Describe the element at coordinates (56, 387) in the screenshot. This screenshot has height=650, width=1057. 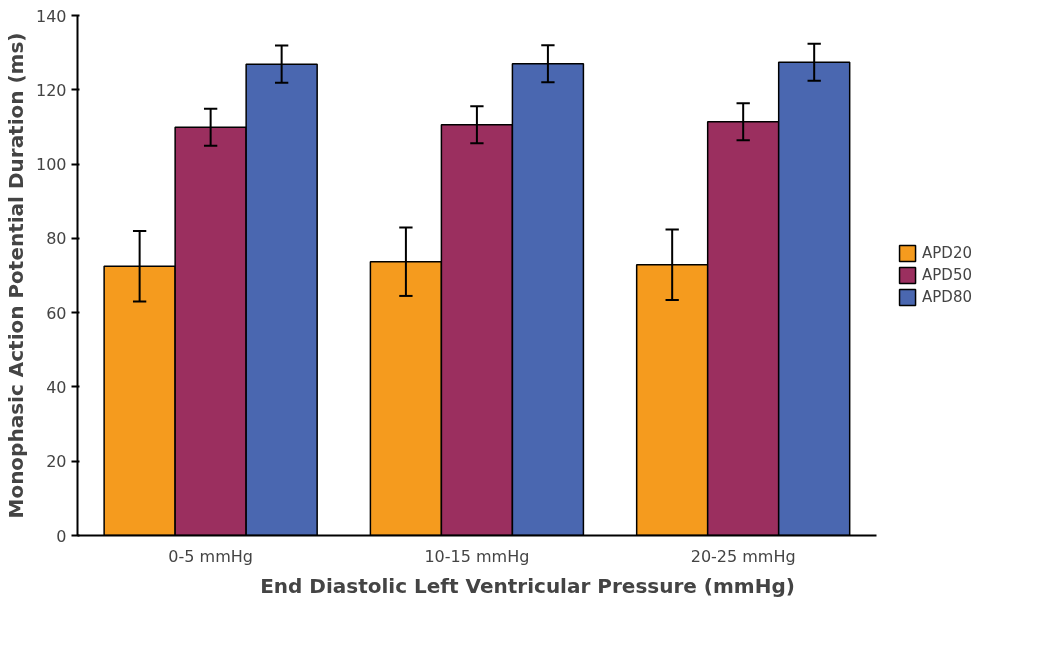
I see `y-tick-label: 40` at that location.